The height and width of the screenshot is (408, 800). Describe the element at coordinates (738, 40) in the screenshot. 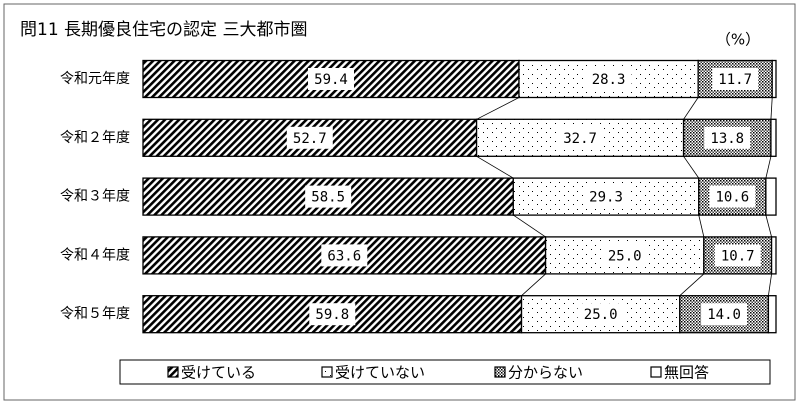

I see `unit-label: （%）` at that location.